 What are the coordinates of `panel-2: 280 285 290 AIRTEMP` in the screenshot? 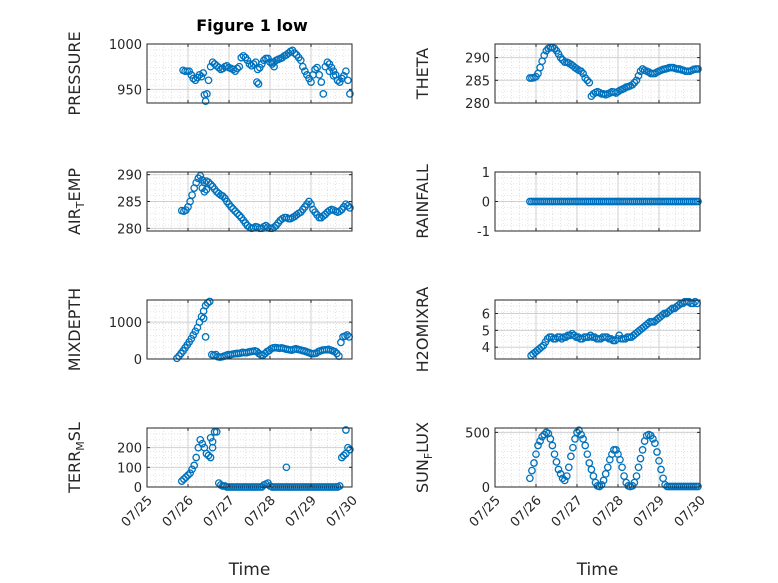 It's located at (209, 202).